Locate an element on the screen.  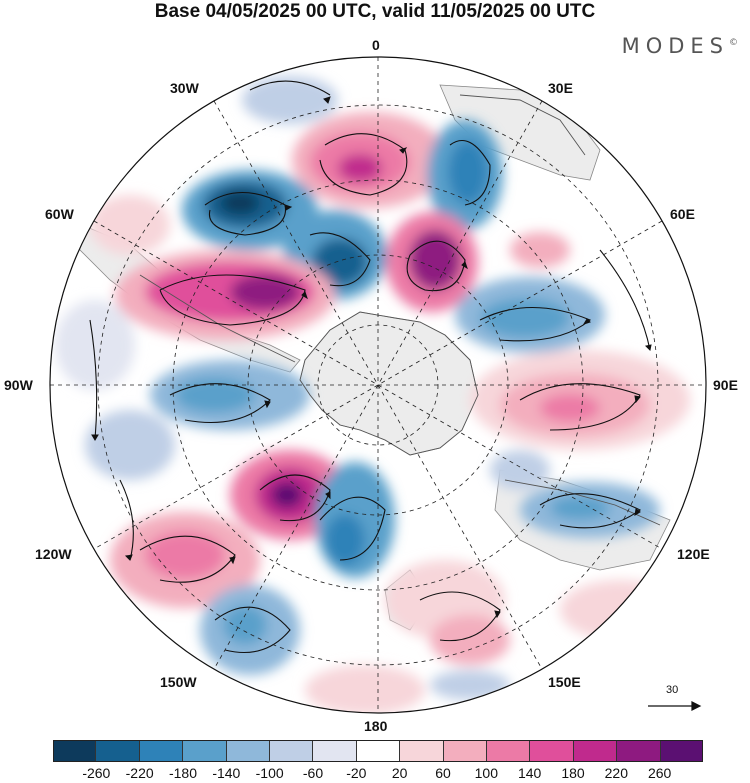
colorbar-tick-label: 100 is located at coordinates (486, 773).